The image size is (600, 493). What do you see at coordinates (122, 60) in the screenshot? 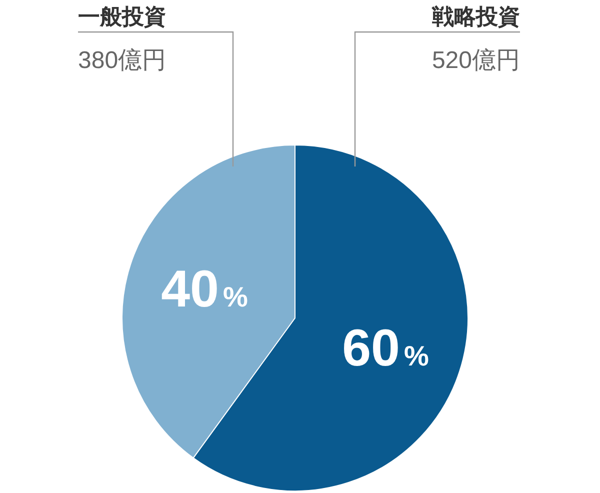
I see `text: 380億円` at bounding box center [122, 60].